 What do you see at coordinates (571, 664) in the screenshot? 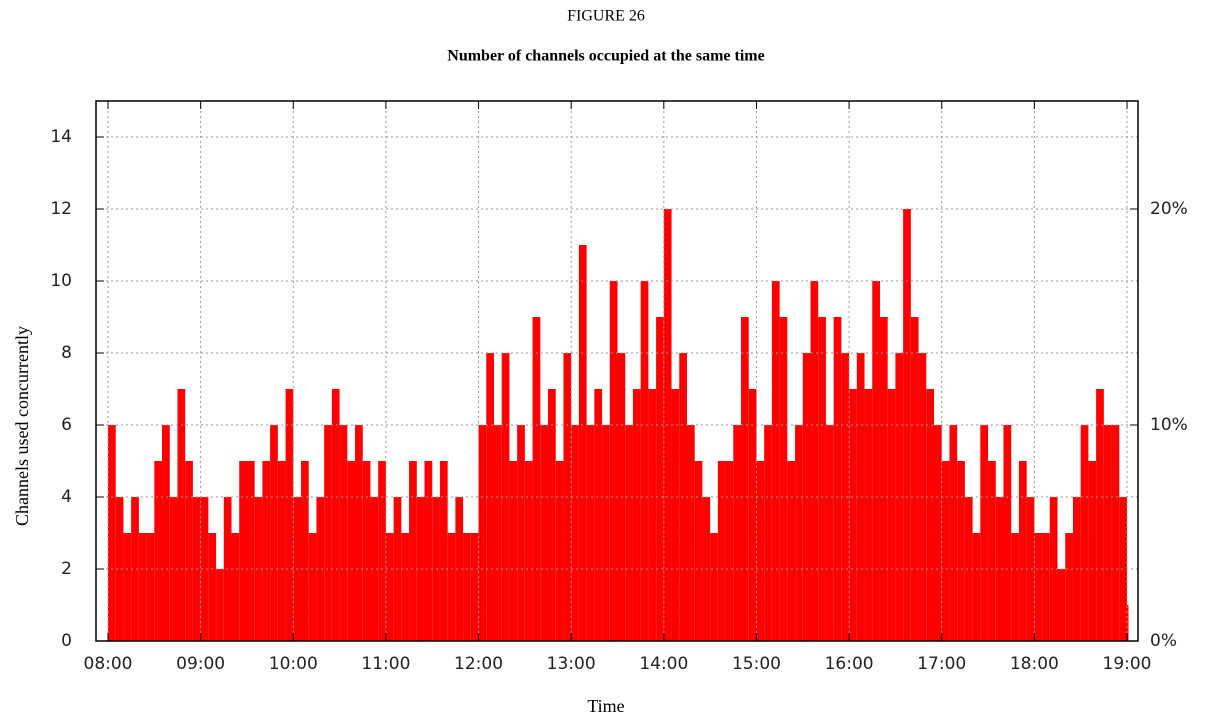
I see `x-tick-label: 13:00` at bounding box center [571, 664].